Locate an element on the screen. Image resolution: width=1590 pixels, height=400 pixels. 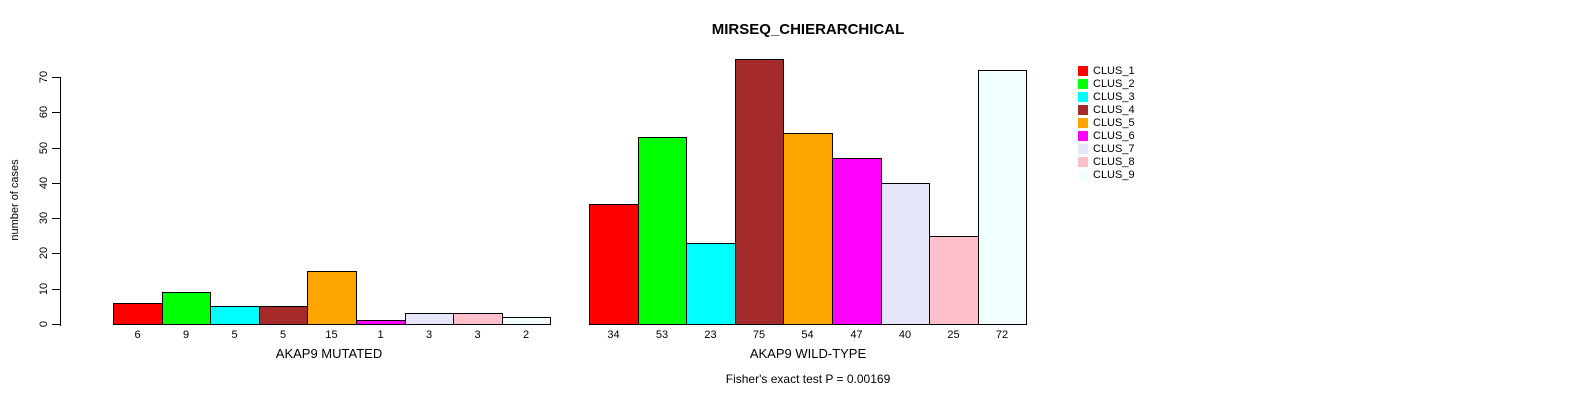
bar-value-label-akap9-mutated-clus-7: 3 is located at coordinates (429, 335).